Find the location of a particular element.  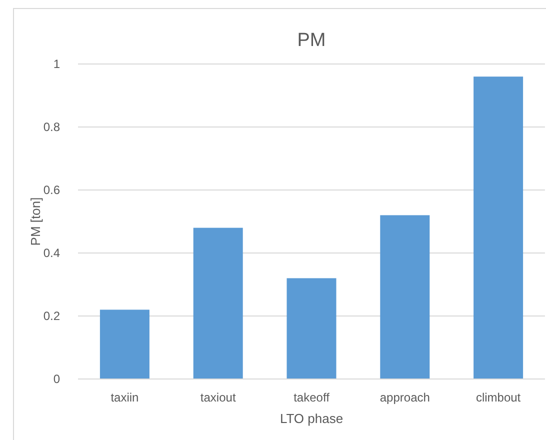

x-tick-label: taxiout is located at coordinates (218, 397).